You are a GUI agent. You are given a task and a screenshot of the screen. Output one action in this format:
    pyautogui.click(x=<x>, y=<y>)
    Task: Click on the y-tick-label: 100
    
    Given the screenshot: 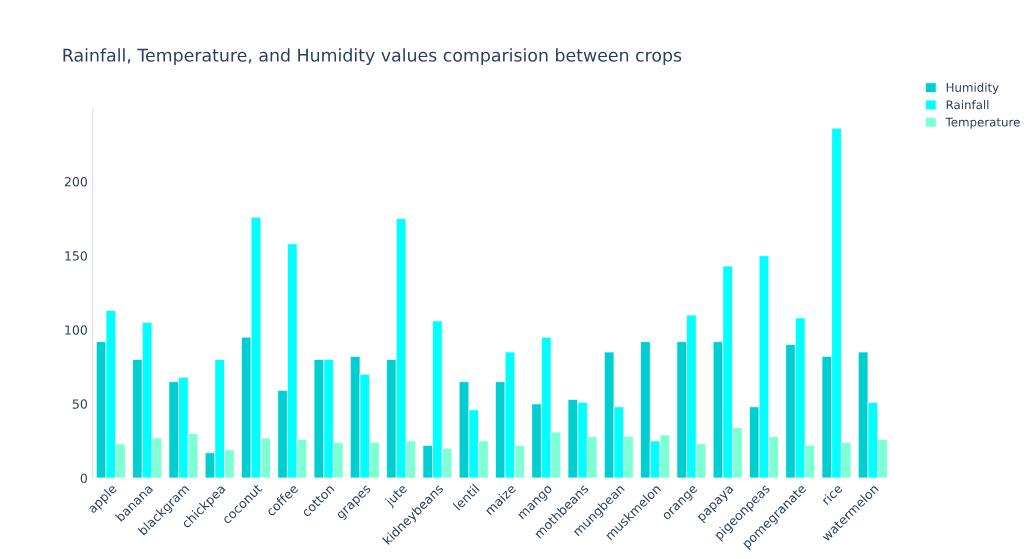 What is the action you would take?
    pyautogui.click(x=76, y=330)
    